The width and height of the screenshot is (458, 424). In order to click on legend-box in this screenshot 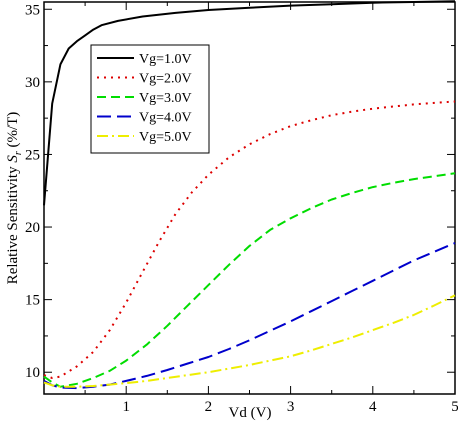, I will do `click(150, 99)`.